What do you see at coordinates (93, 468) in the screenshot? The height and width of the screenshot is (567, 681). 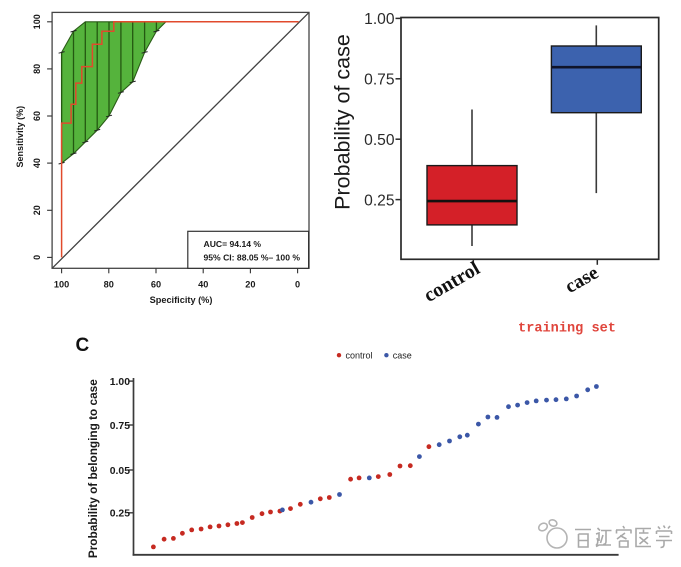 I see `svg-text:Probability of belonging to ca: Probability of belonging to case` at bounding box center [93, 468].